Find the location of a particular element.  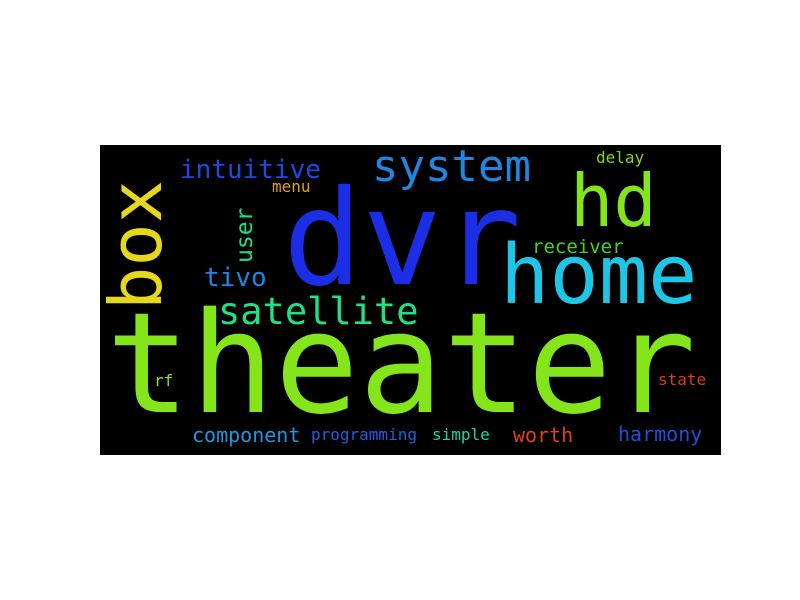

word-worth: worth is located at coordinates (543, 435).